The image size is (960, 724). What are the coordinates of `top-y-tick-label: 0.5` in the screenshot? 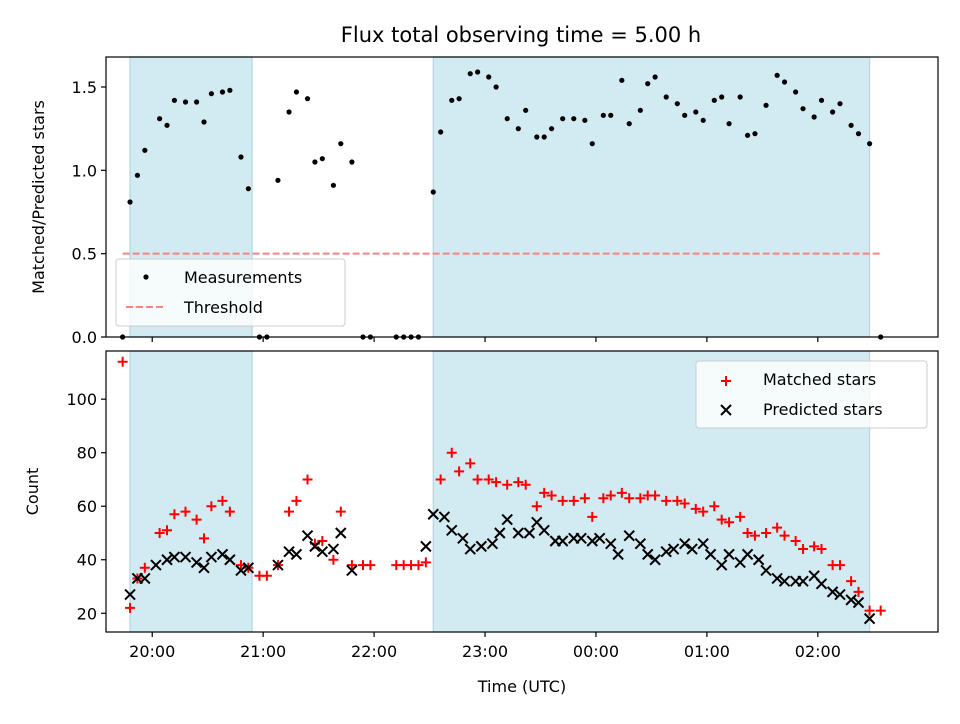 It's located at (84, 254).